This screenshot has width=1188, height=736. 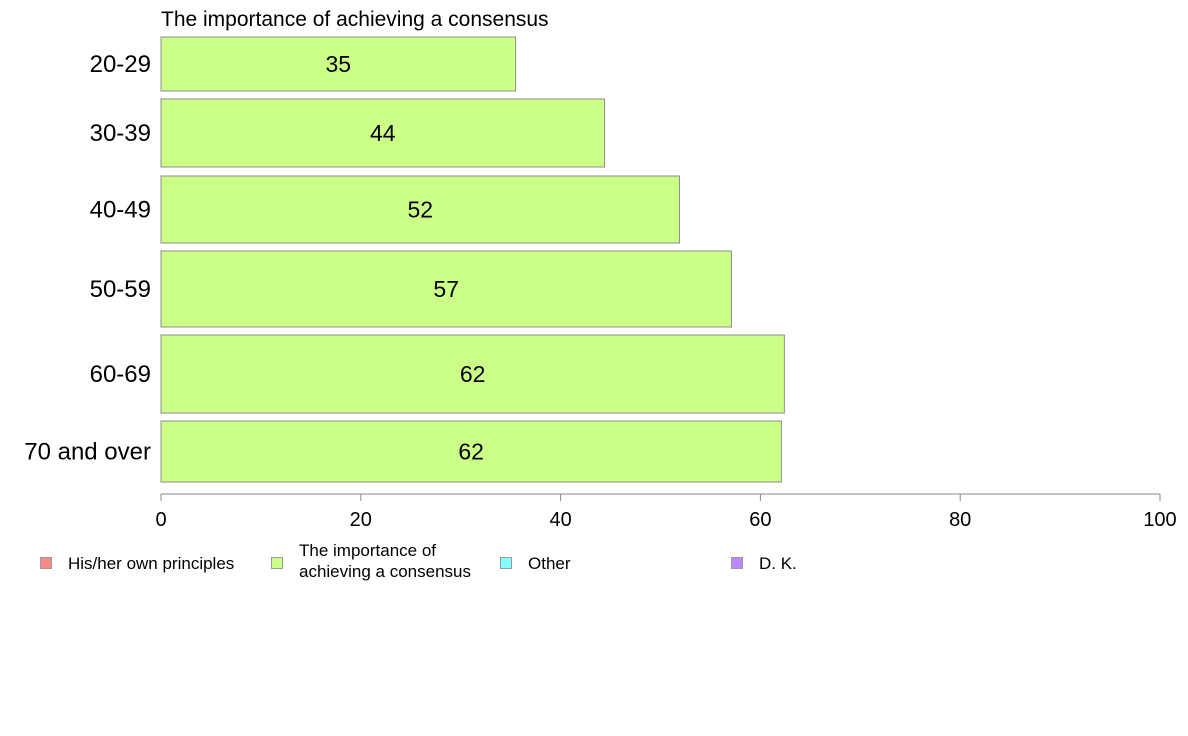 What do you see at coordinates (549, 563) in the screenshot?
I see `legend-label: Other` at bounding box center [549, 563].